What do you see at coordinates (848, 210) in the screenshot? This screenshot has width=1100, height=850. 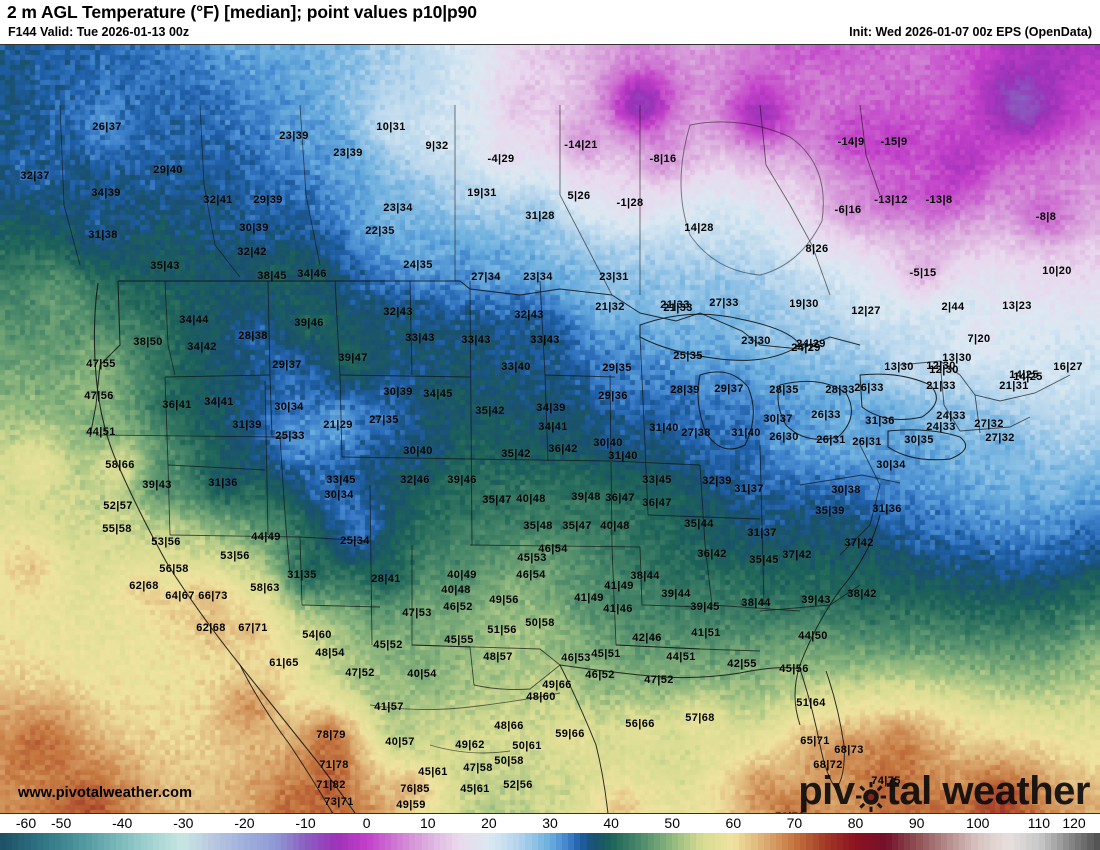 I see `map-point-value: -6|16` at bounding box center [848, 210].